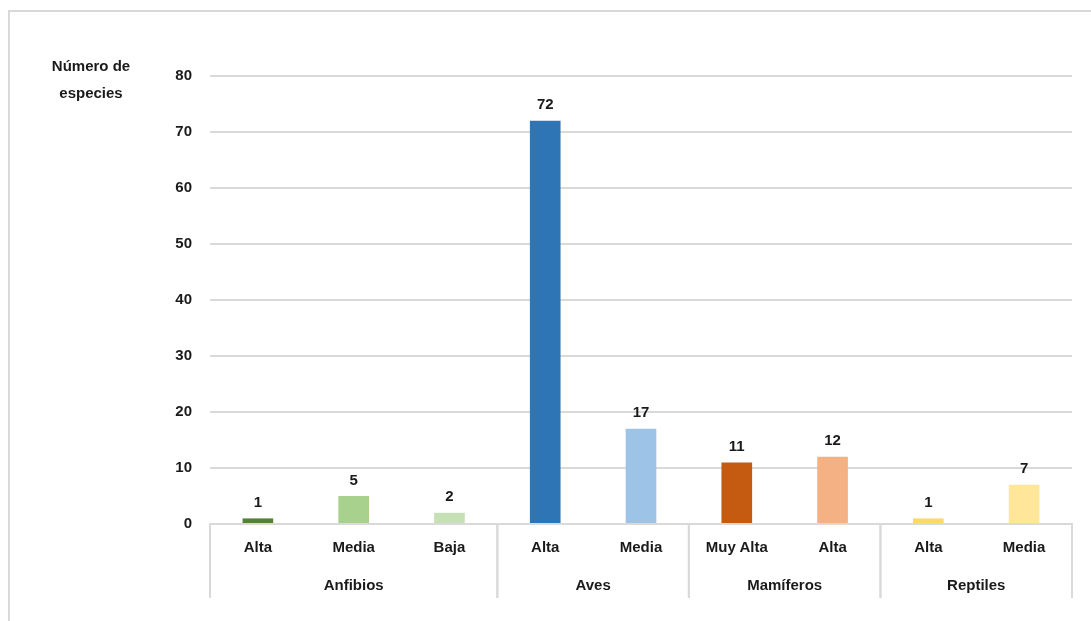 The image size is (1091, 621). What do you see at coordinates (353, 479) in the screenshot?
I see `data-label: 5` at bounding box center [353, 479].